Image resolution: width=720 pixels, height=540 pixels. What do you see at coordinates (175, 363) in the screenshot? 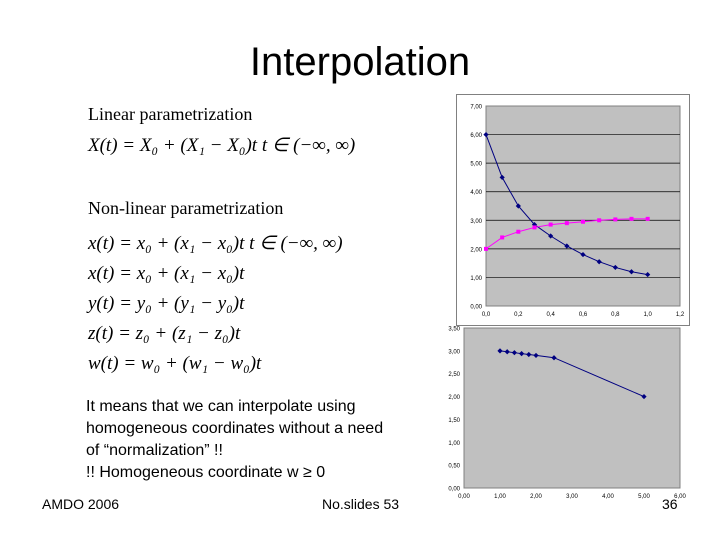
I see `nonlinear-equation-w: w(t) = w₀ + (w₁ − w₀)t` at bounding box center [175, 363].